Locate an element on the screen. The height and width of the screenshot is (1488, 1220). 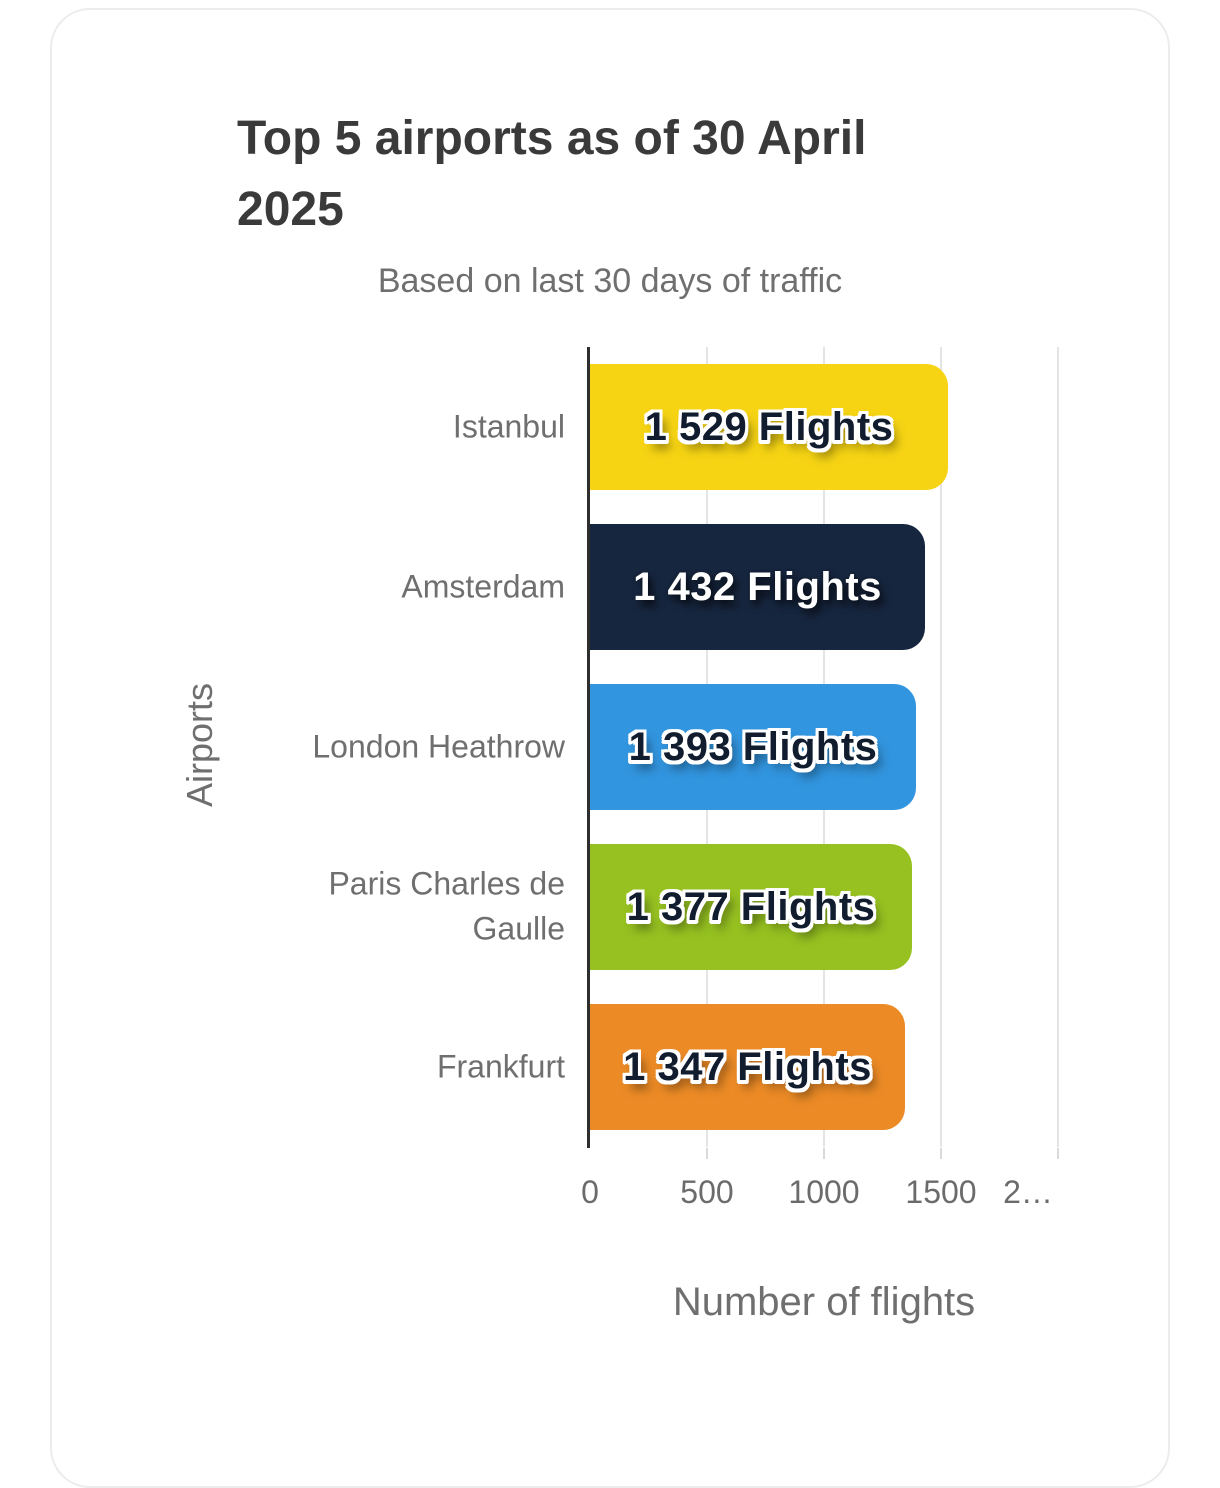
category-label-amsterdam: Amsterdam is located at coordinates (483, 586).